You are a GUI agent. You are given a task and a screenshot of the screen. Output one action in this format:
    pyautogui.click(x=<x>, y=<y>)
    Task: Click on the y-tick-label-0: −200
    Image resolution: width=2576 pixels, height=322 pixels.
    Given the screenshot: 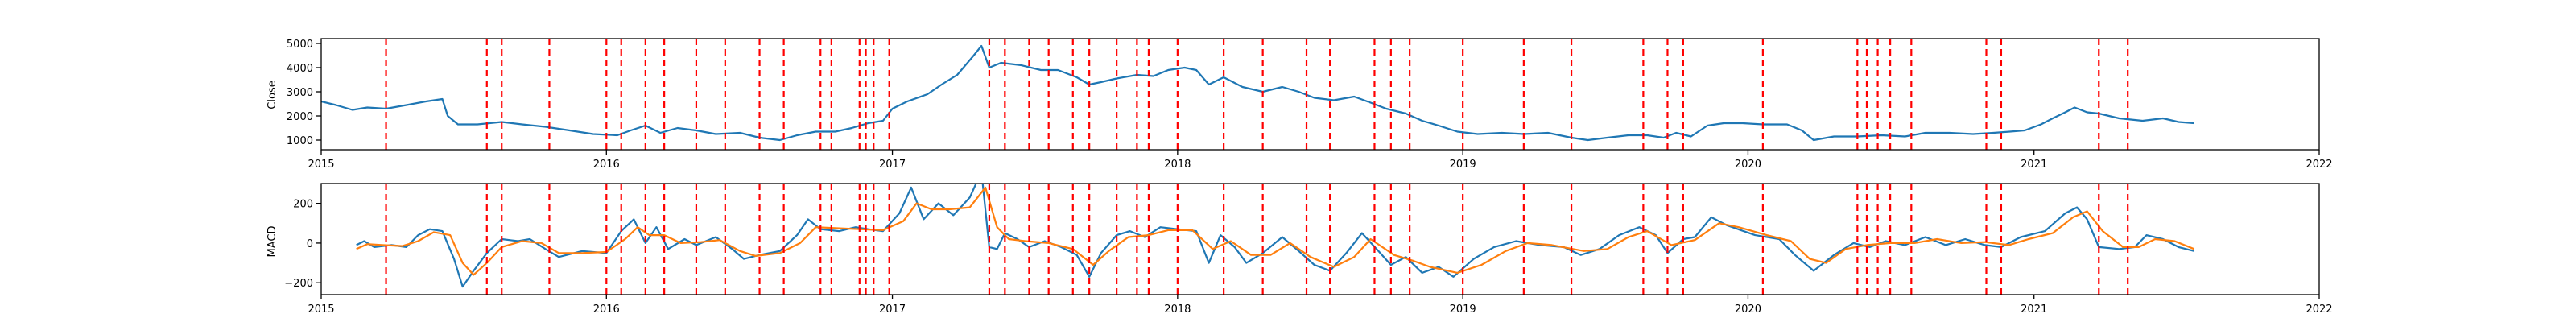 What is the action you would take?
    pyautogui.click(x=298, y=284)
    